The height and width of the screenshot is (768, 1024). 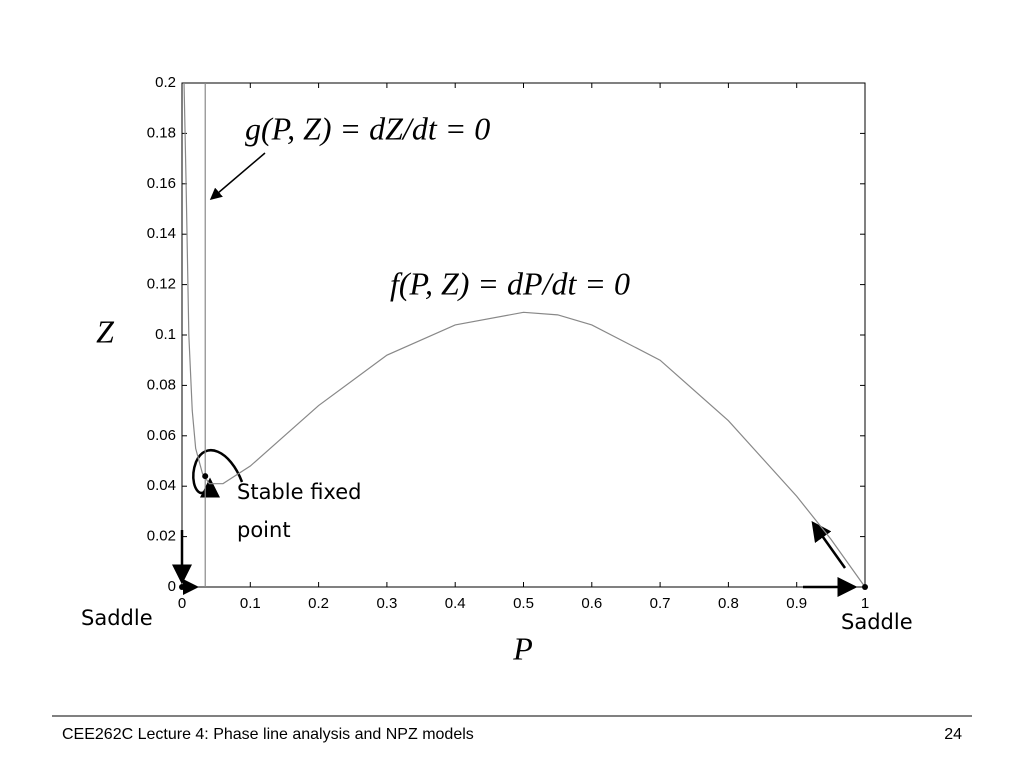 What do you see at coordinates (161, 284) in the screenshot?
I see `y-tick-label: 0.12` at bounding box center [161, 284].